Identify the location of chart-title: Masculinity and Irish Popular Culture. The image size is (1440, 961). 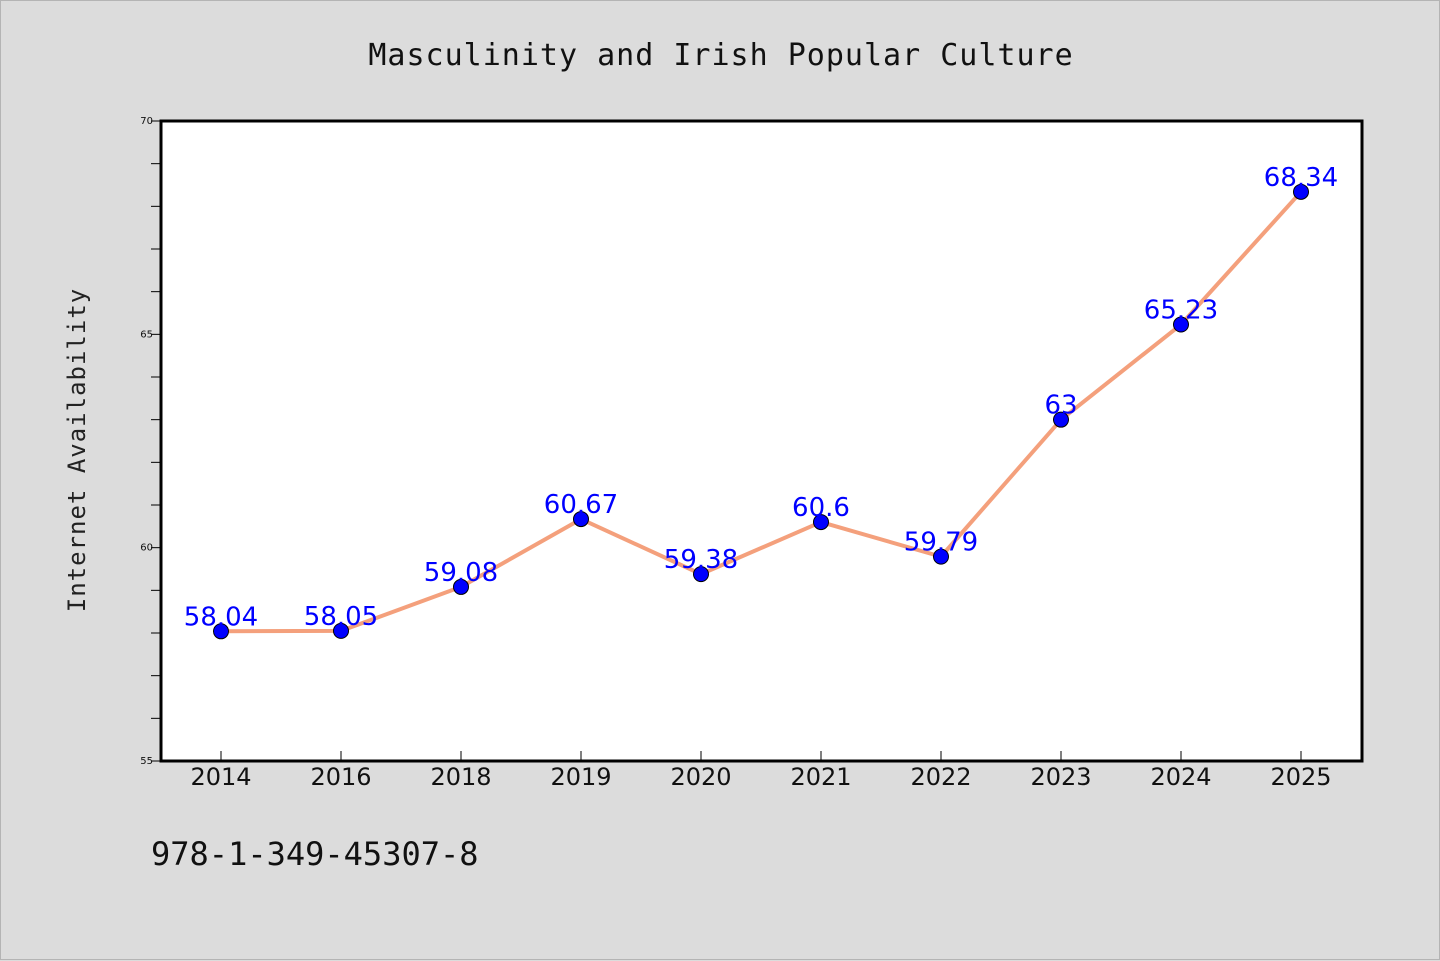
(720, 55).